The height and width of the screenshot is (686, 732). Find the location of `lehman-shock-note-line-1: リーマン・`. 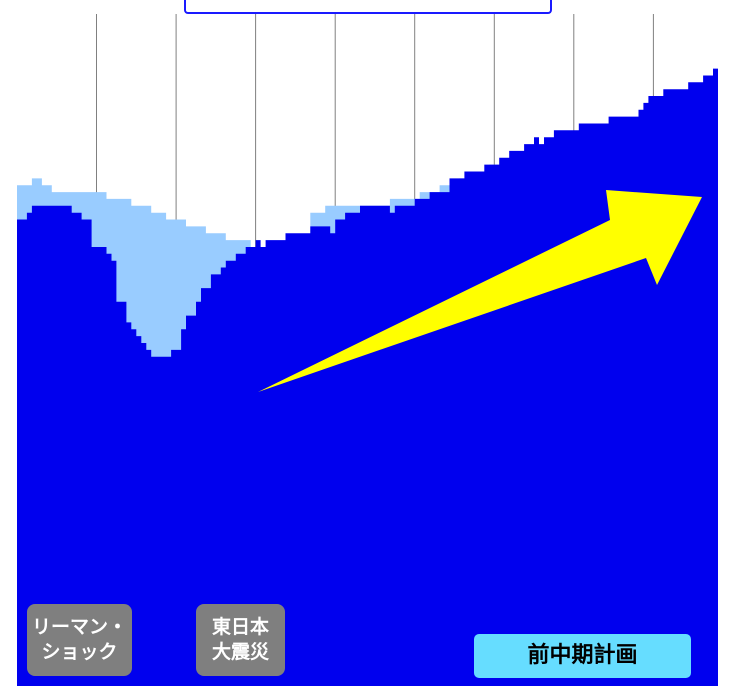

lehman-shock-note-line-1: リーマン・ is located at coordinates (79, 627).